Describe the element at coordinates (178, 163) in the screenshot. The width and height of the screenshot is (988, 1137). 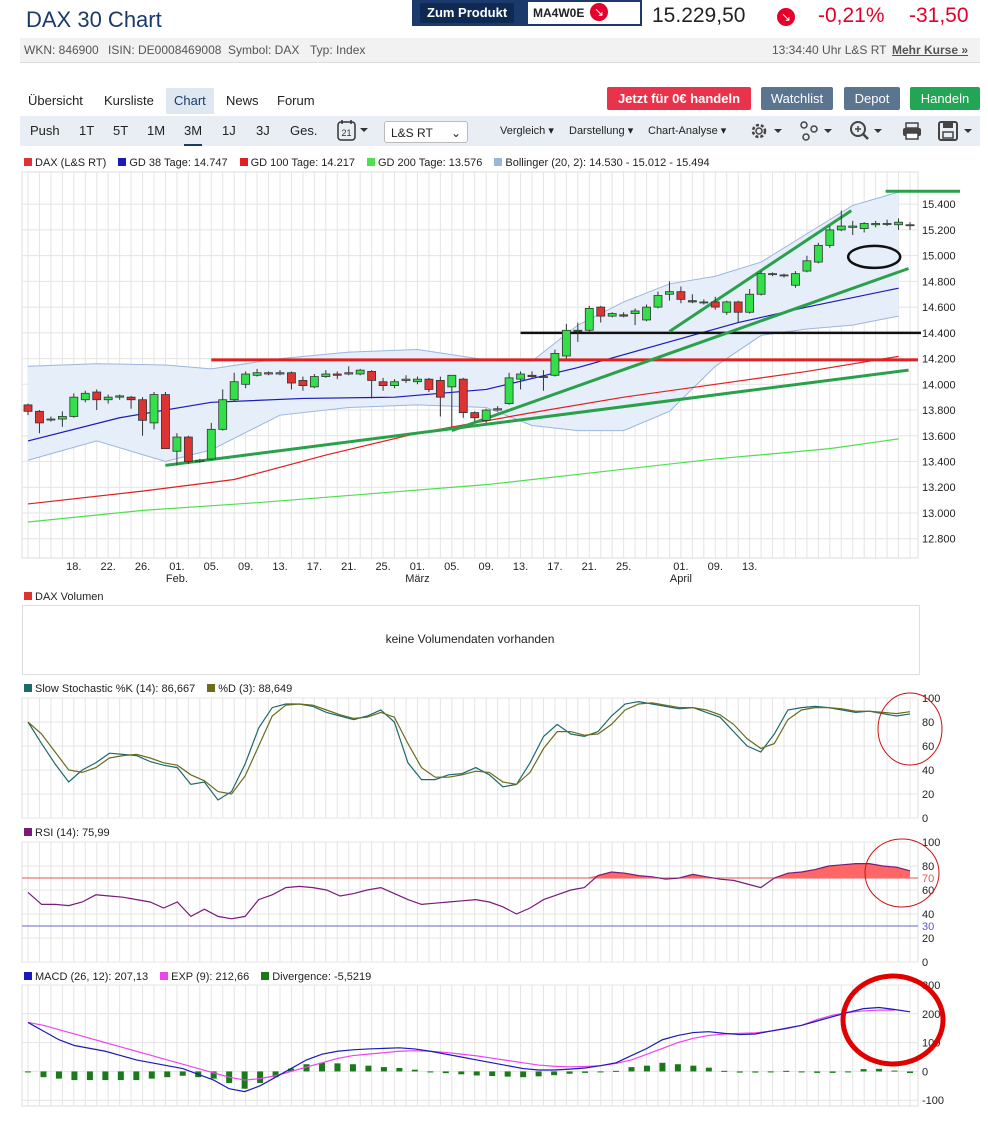
I see `legend-main-label: GD 38 Tage: 14.747` at that location.